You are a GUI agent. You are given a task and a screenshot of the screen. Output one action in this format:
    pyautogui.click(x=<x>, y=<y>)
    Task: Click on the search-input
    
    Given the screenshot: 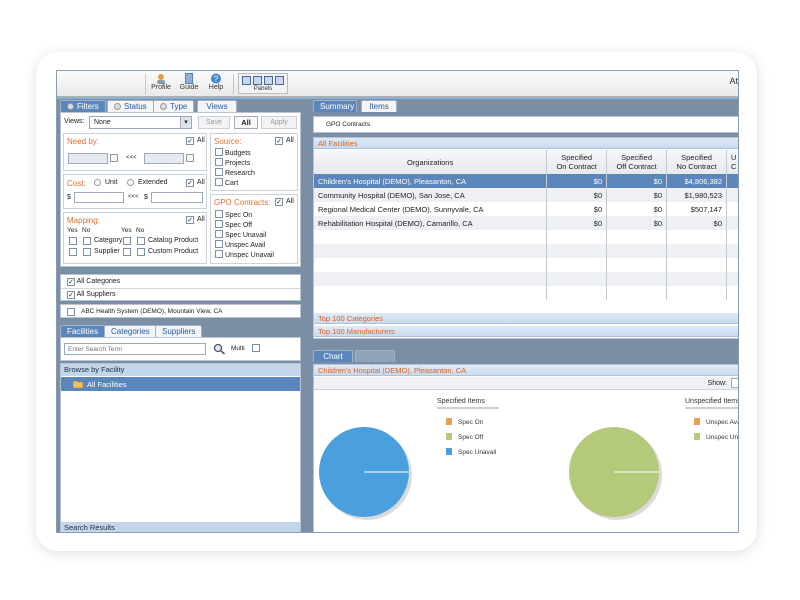 What is the action you would take?
    pyautogui.click(x=135, y=349)
    